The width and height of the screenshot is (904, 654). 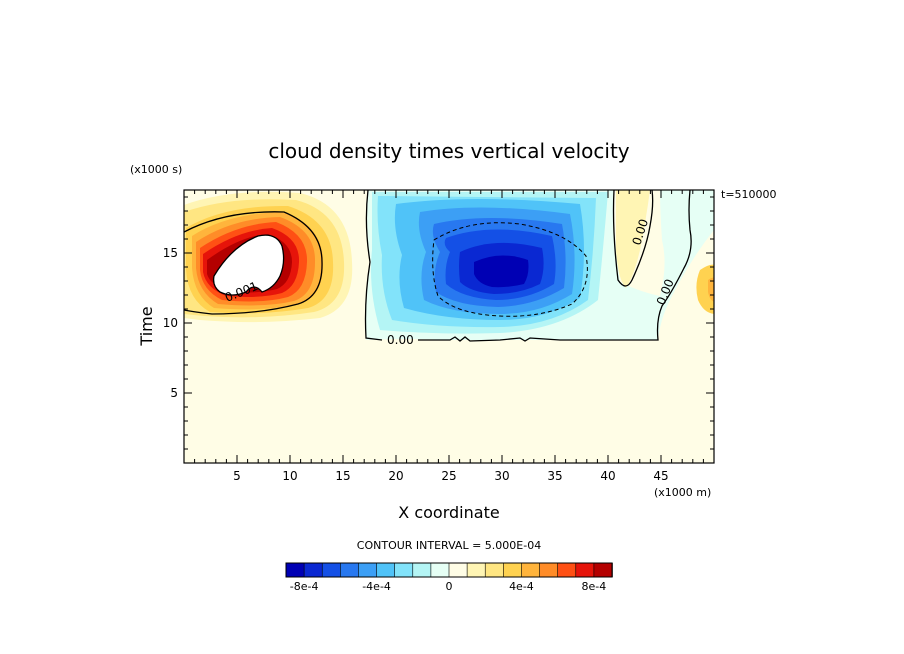 I want to click on x-tick-label: 20, so click(x=395, y=476).